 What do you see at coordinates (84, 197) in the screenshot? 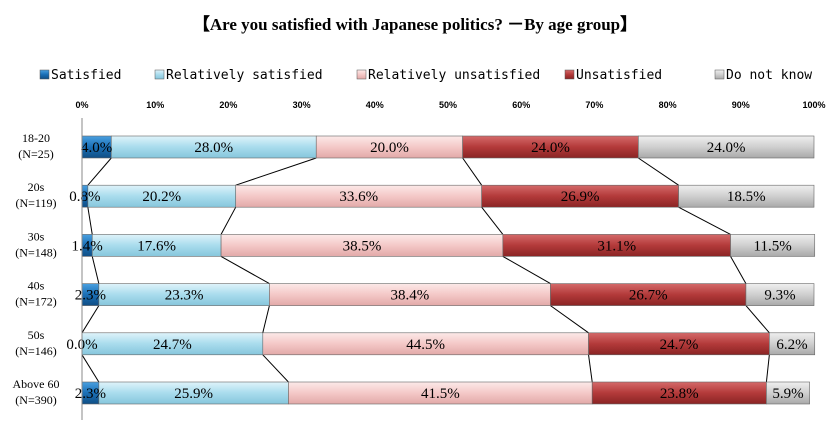
I see `data-label-satisfied: 0.8%` at bounding box center [84, 197].